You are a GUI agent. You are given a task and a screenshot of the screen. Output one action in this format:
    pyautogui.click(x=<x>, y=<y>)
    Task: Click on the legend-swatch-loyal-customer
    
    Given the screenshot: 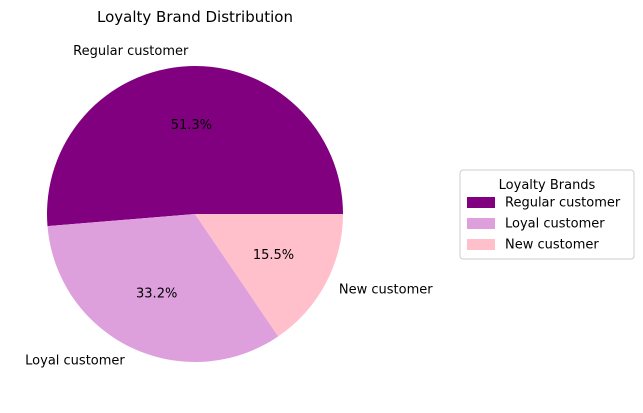 What is the action you would take?
    pyautogui.click(x=481, y=223)
    